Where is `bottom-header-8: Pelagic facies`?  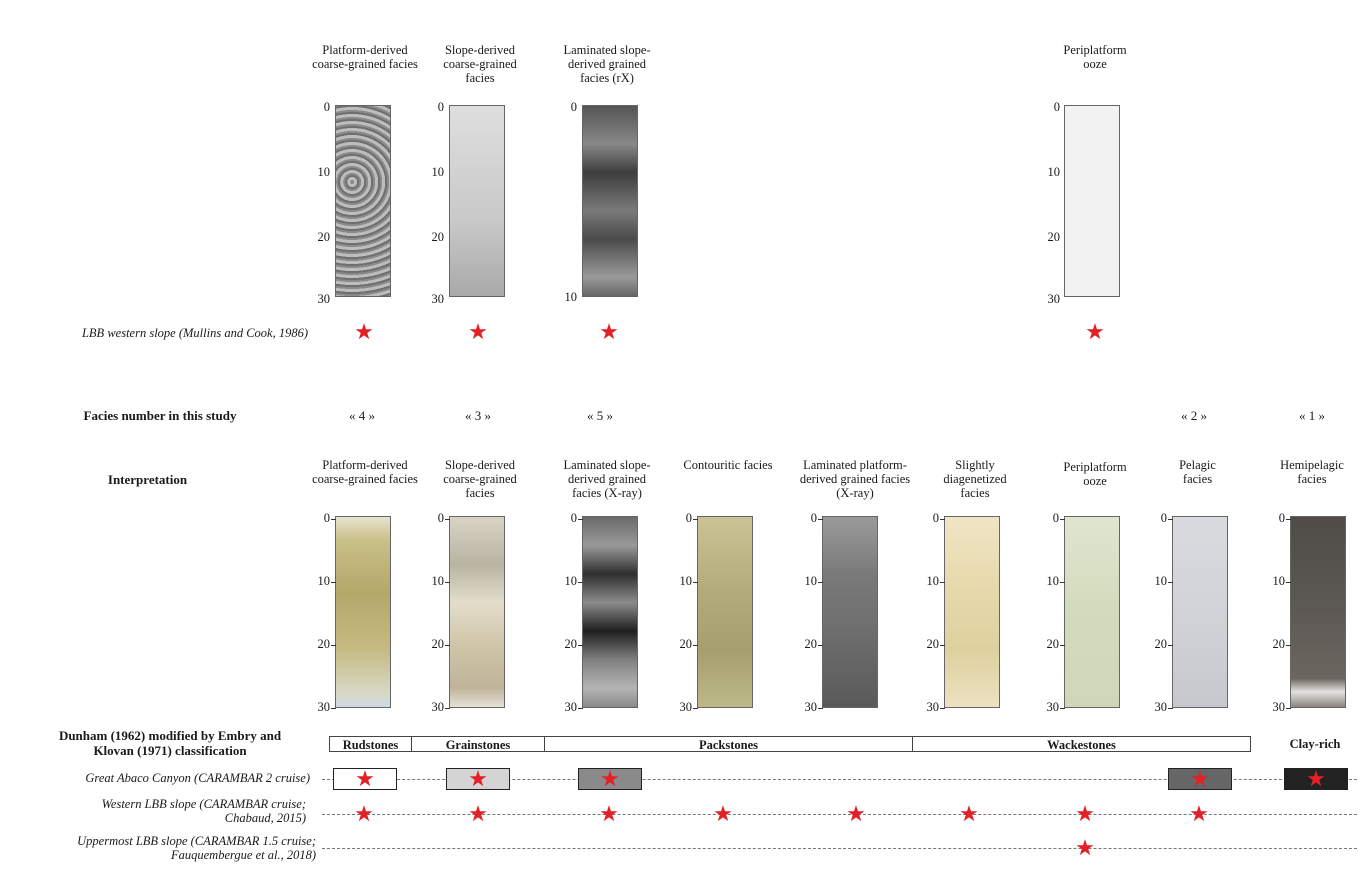 bottom-header-8: Pelagic facies is located at coordinates (1197, 472).